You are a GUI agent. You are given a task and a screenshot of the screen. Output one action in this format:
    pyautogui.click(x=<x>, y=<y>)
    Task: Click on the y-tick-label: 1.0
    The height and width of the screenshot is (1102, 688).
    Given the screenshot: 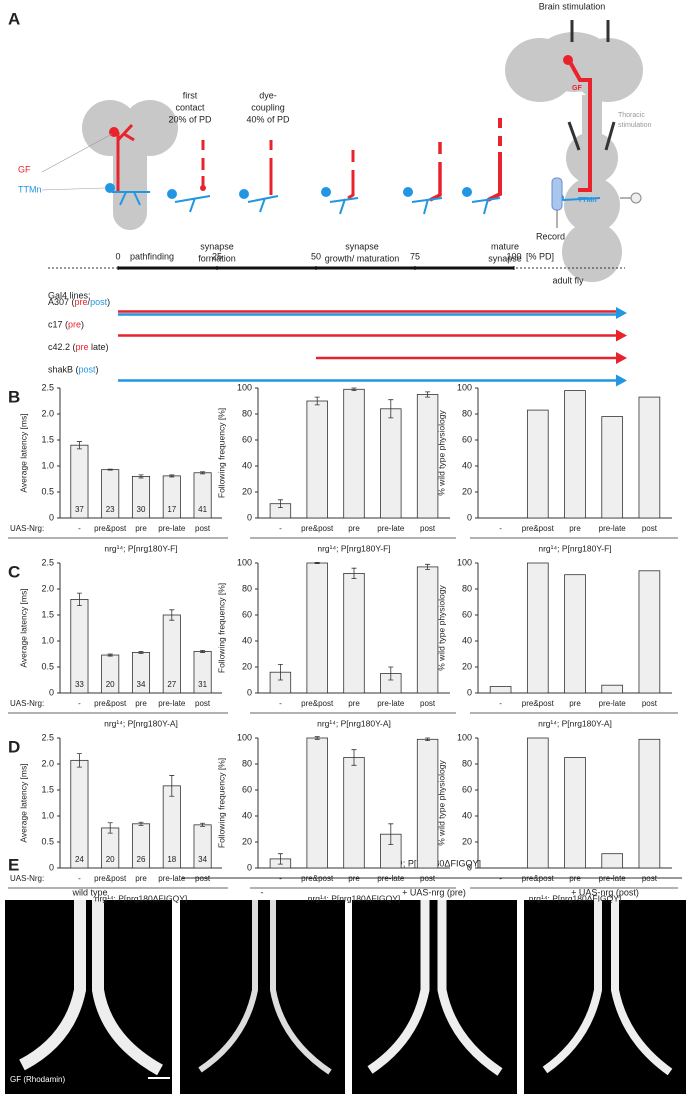 What is the action you would take?
    pyautogui.click(x=47, y=640)
    